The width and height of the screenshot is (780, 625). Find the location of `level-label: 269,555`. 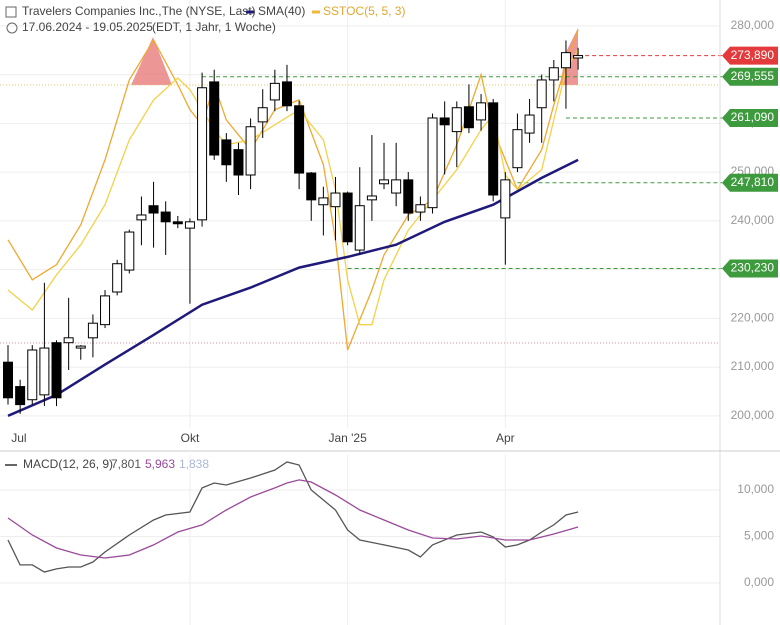

level-label: 269,555 is located at coordinates (753, 76).